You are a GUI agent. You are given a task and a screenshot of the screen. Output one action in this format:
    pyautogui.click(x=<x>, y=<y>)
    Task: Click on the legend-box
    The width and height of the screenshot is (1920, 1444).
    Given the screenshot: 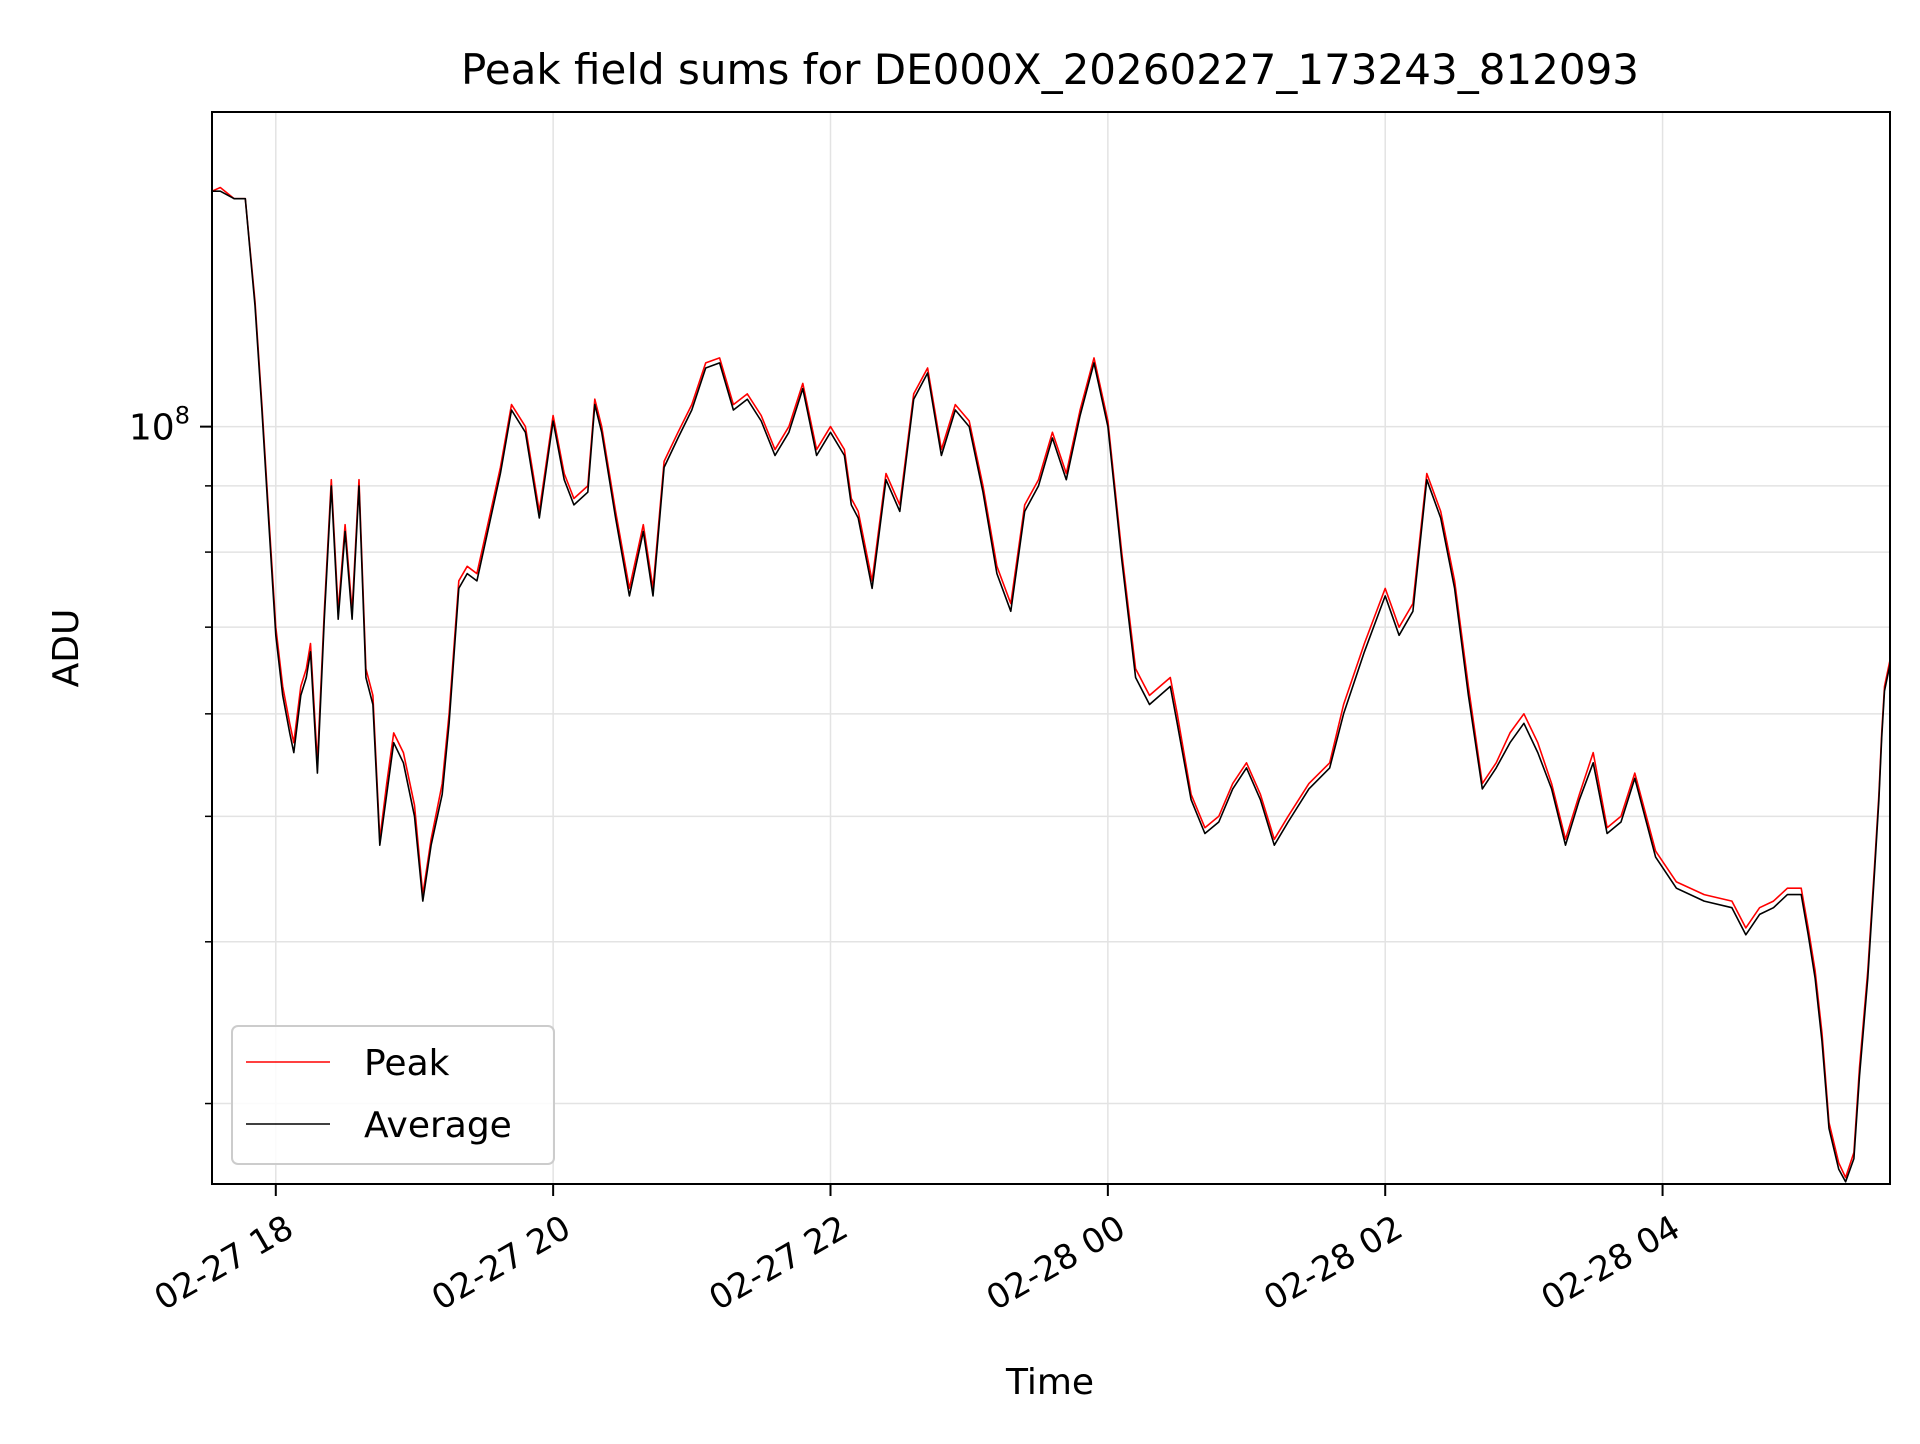 What is the action you would take?
    pyautogui.click(x=393, y=1095)
    